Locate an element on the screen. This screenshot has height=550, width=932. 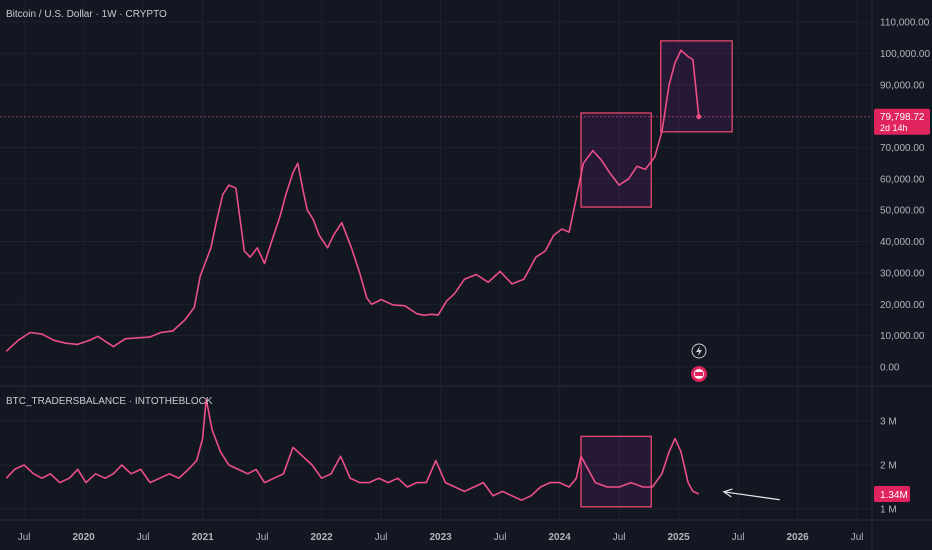
y-tick-label: 40,000.00 is located at coordinates (902, 242).